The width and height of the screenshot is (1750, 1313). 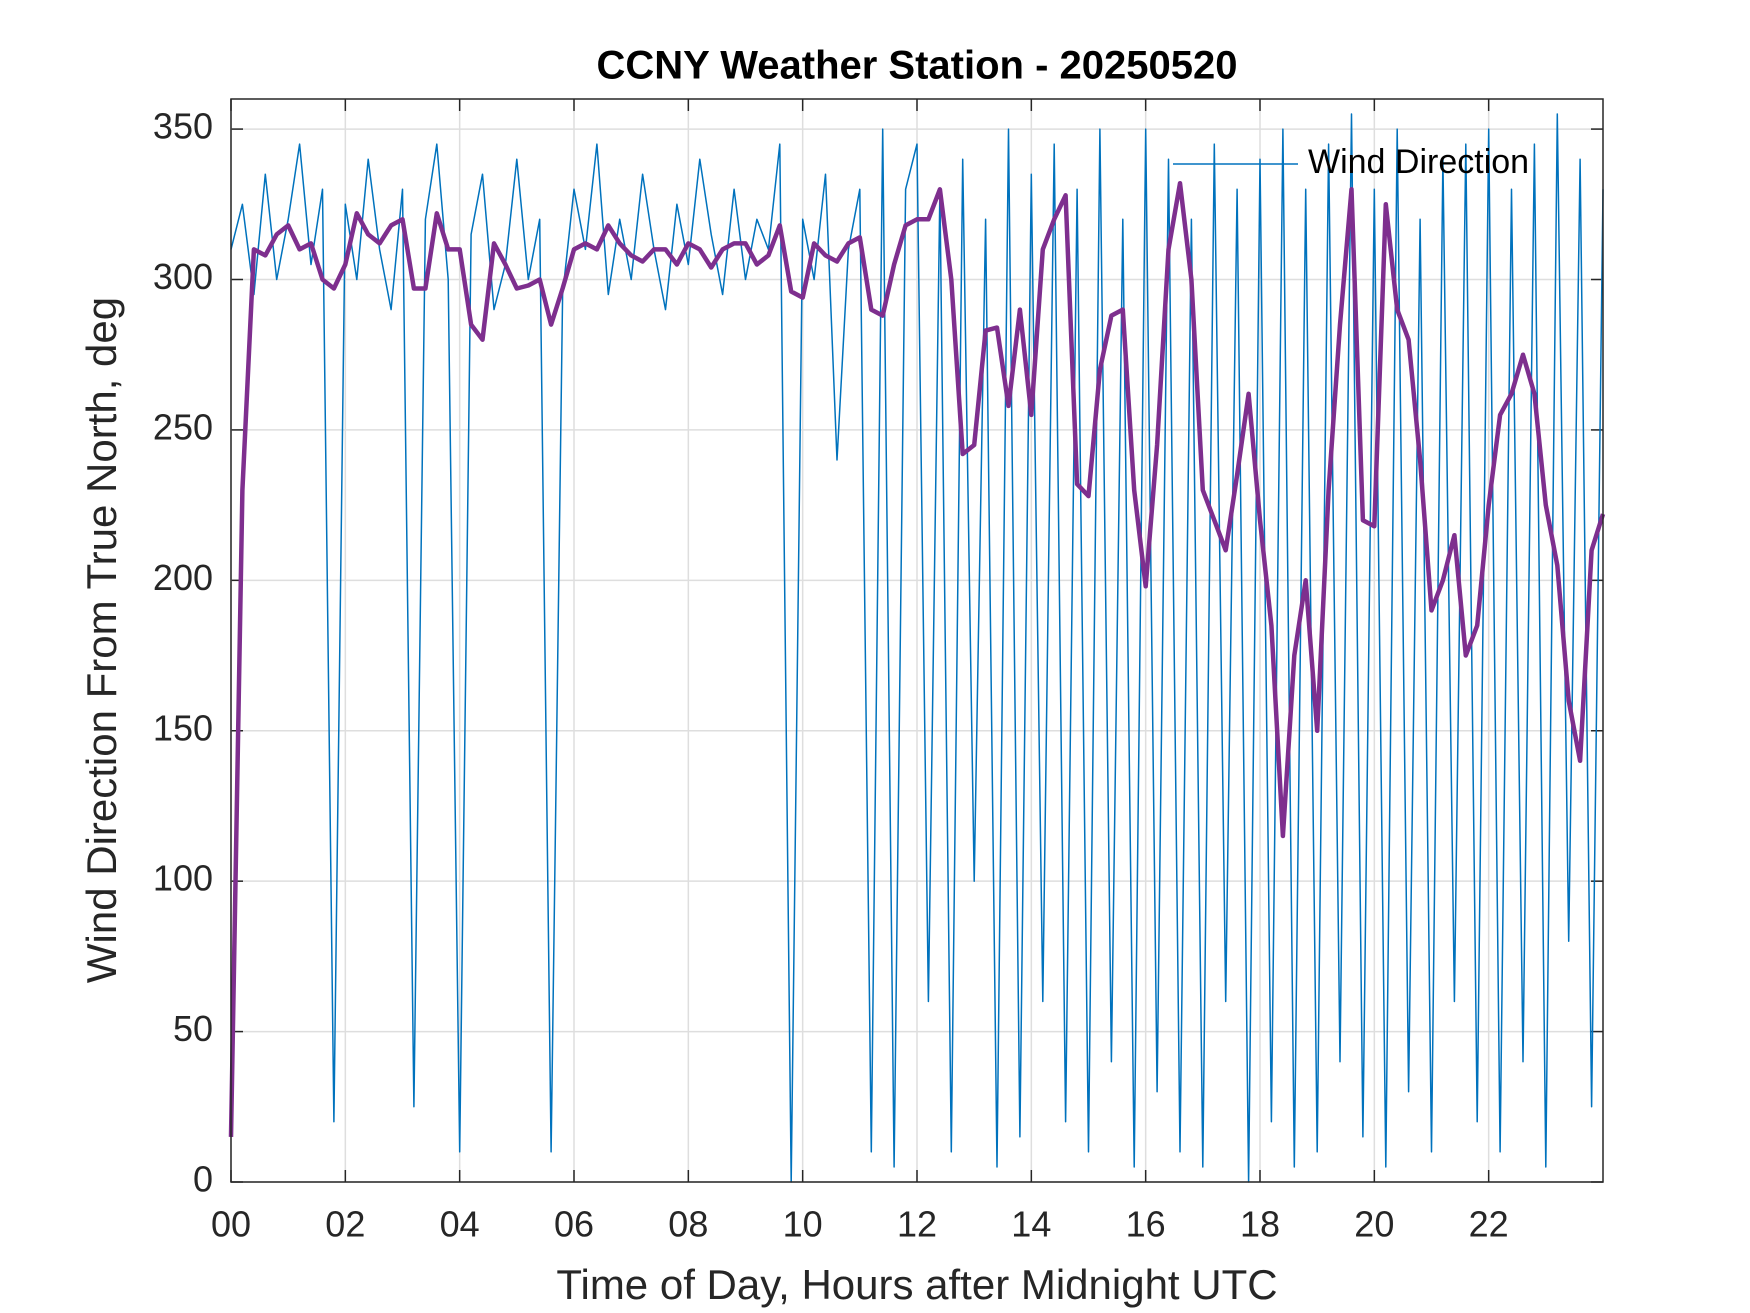 I want to click on y-tick-label: 350, so click(x=183, y=126).